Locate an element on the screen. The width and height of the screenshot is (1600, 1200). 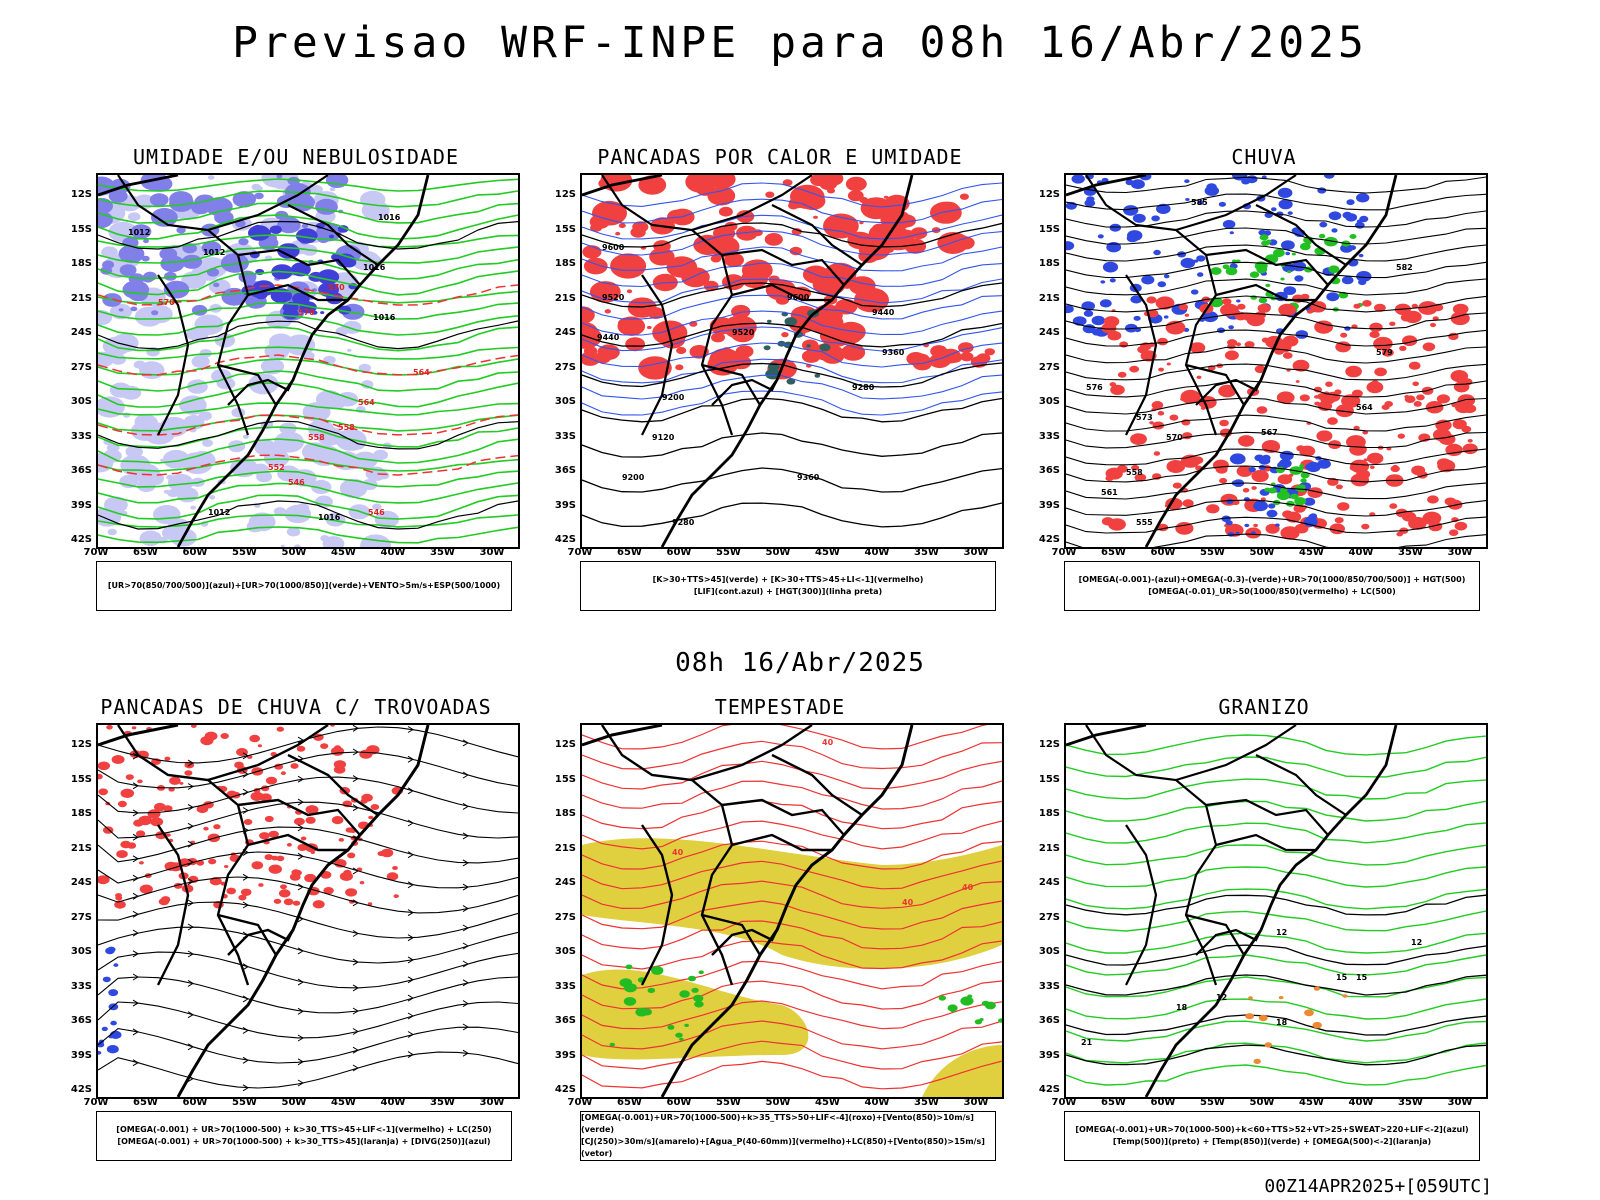
contour-label: 12 is located at coordinates (1281, 932).